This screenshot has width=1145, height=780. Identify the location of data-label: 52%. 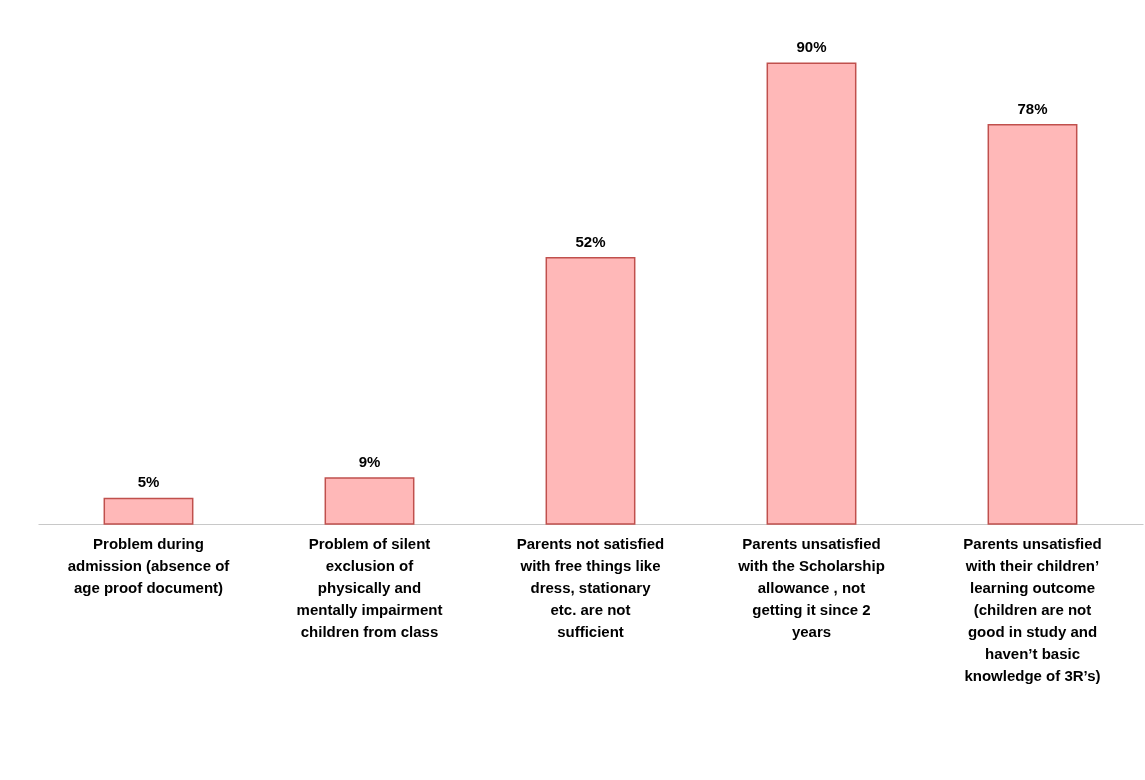
(590, 241).